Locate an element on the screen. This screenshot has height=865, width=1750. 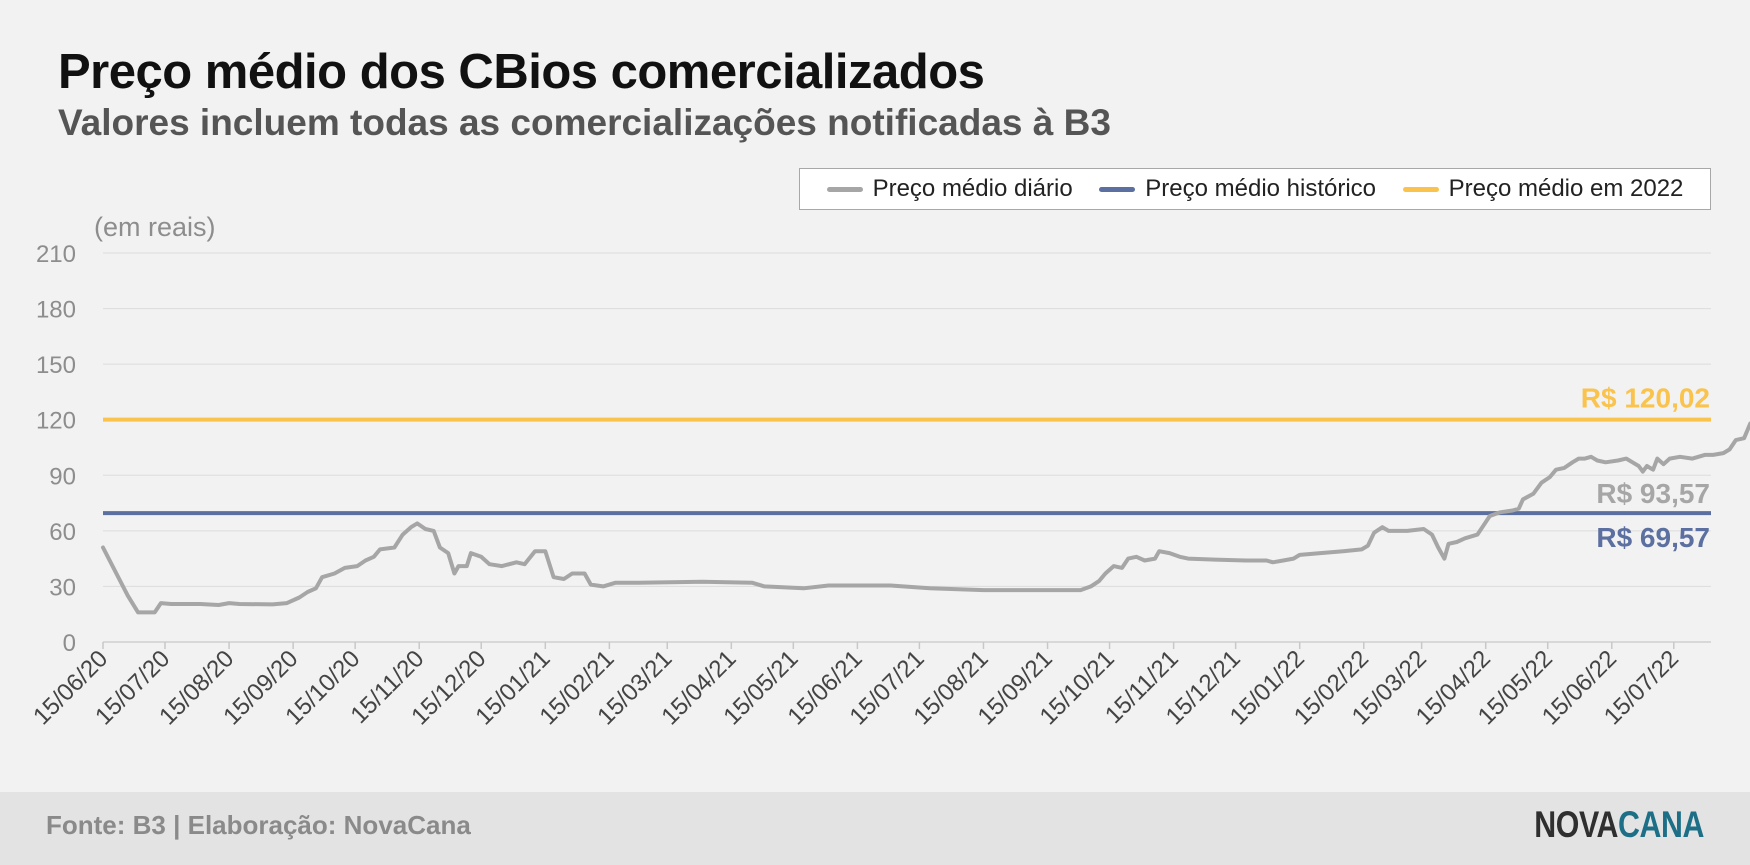
chart-title: Preço médio dos CBios comercializados is located at coordinates (521, 72).